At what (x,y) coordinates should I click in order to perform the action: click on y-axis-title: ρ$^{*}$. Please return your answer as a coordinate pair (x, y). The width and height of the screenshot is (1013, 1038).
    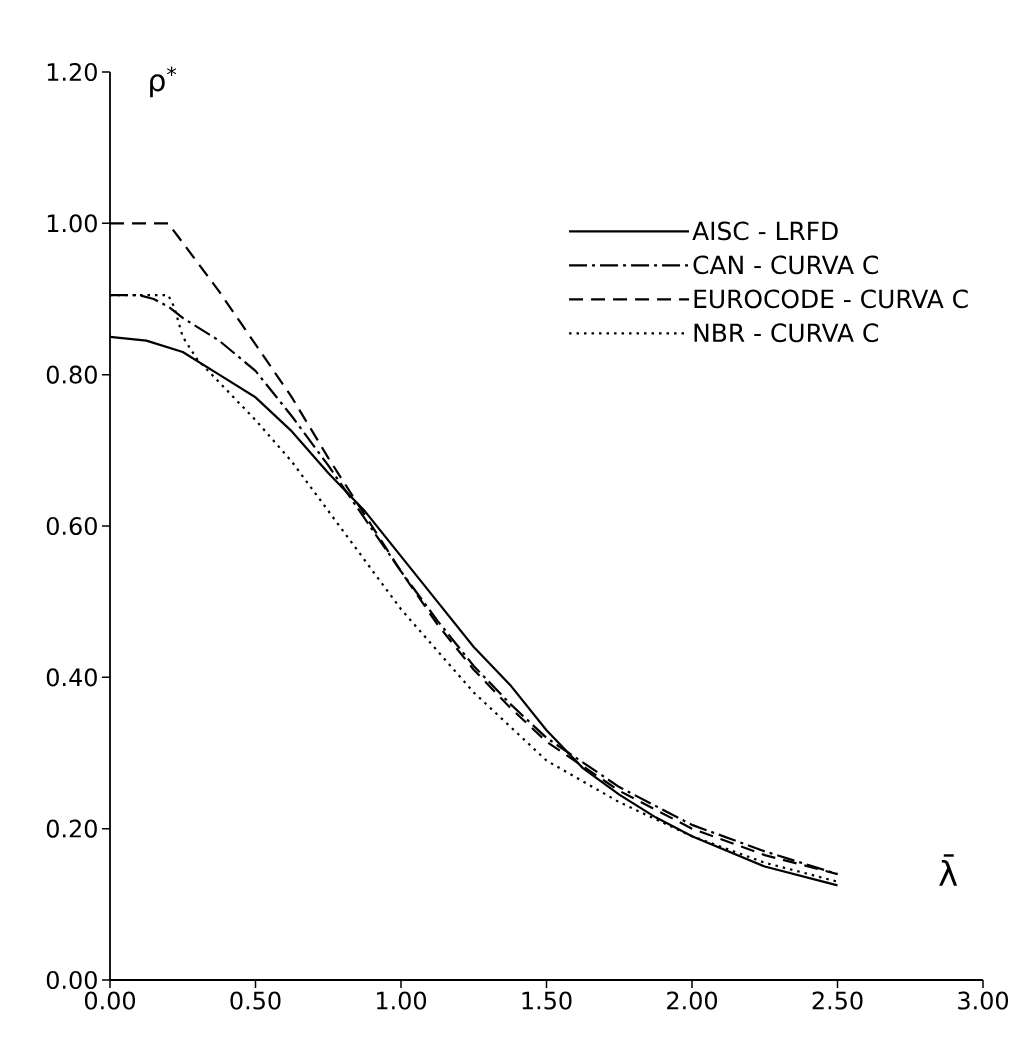
    Looking at the image, I should click on (163, 82).